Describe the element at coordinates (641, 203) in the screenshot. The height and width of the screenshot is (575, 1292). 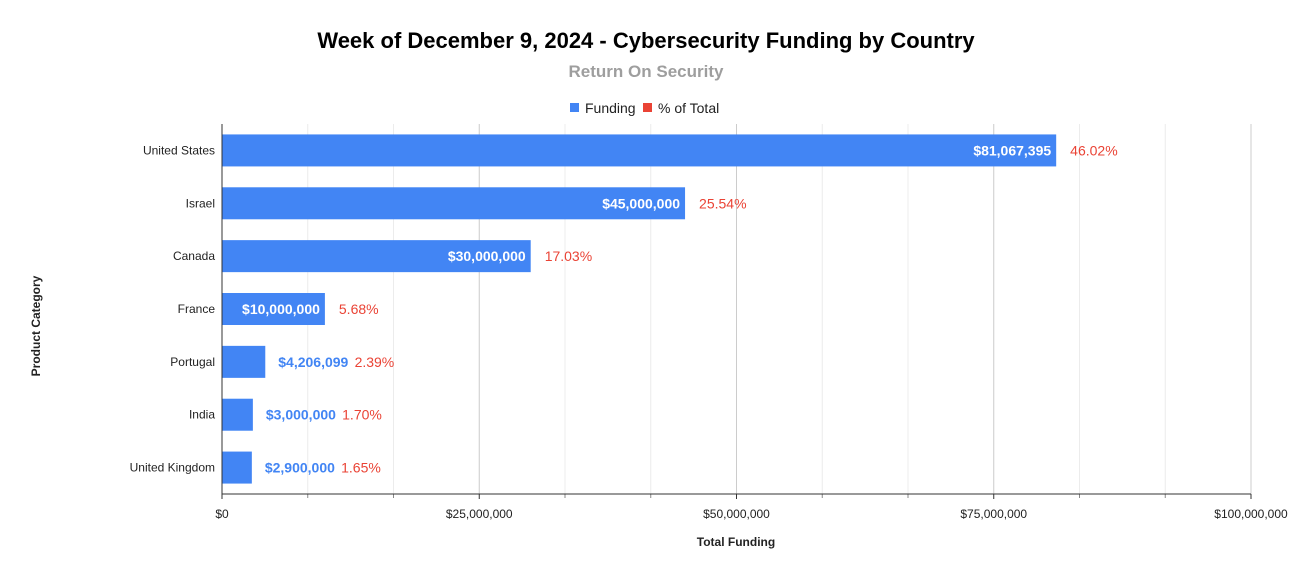
I see `funding-value-label: $45,000,000` at that location.